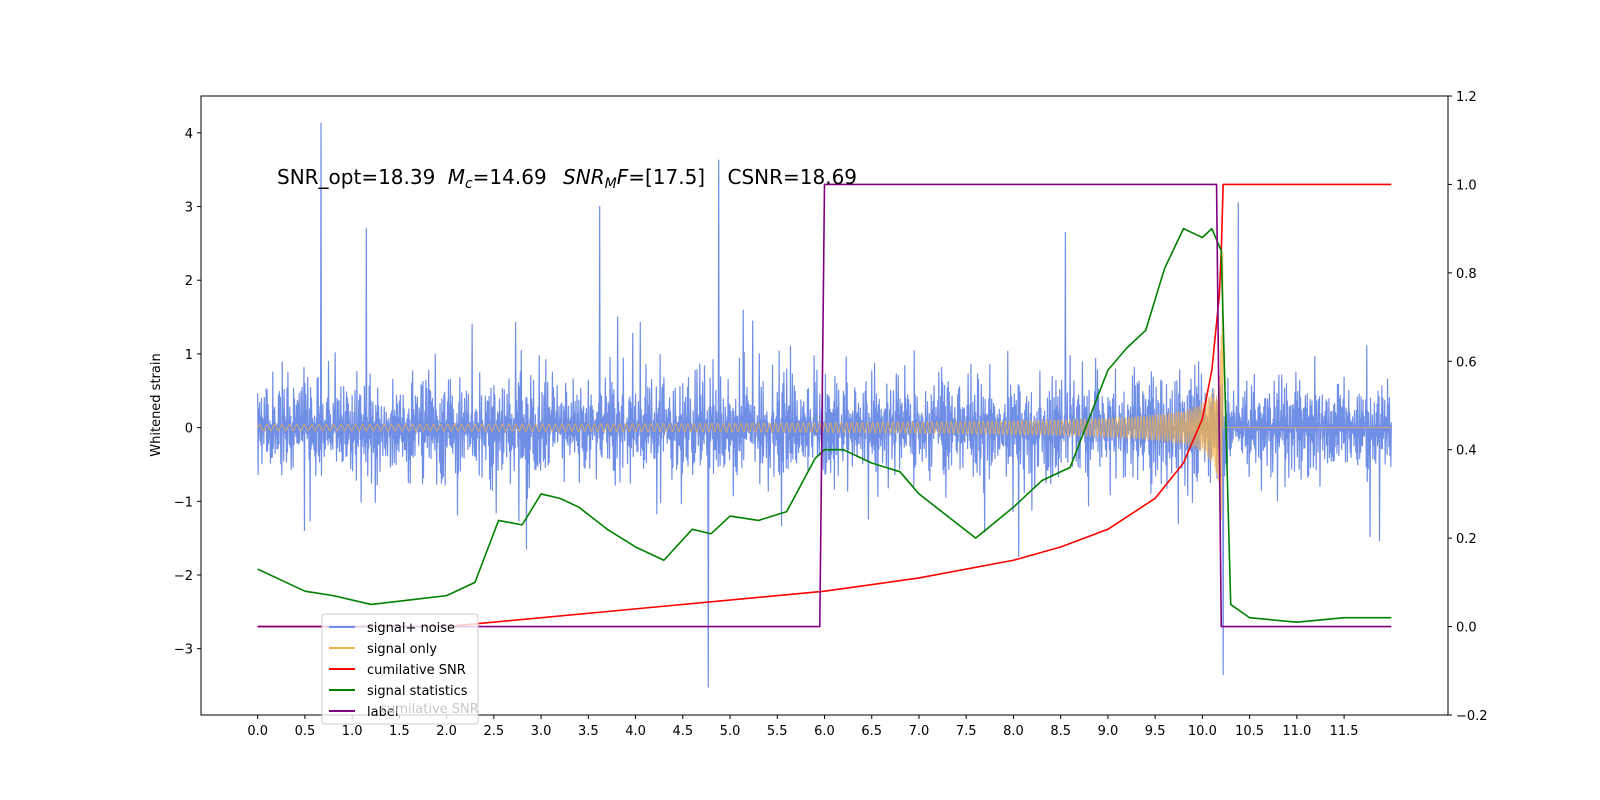  What do you see at coordinates (510, 177) in the screenshot?
I see `mc-value: =14.69` at bounding box center [510, 177].